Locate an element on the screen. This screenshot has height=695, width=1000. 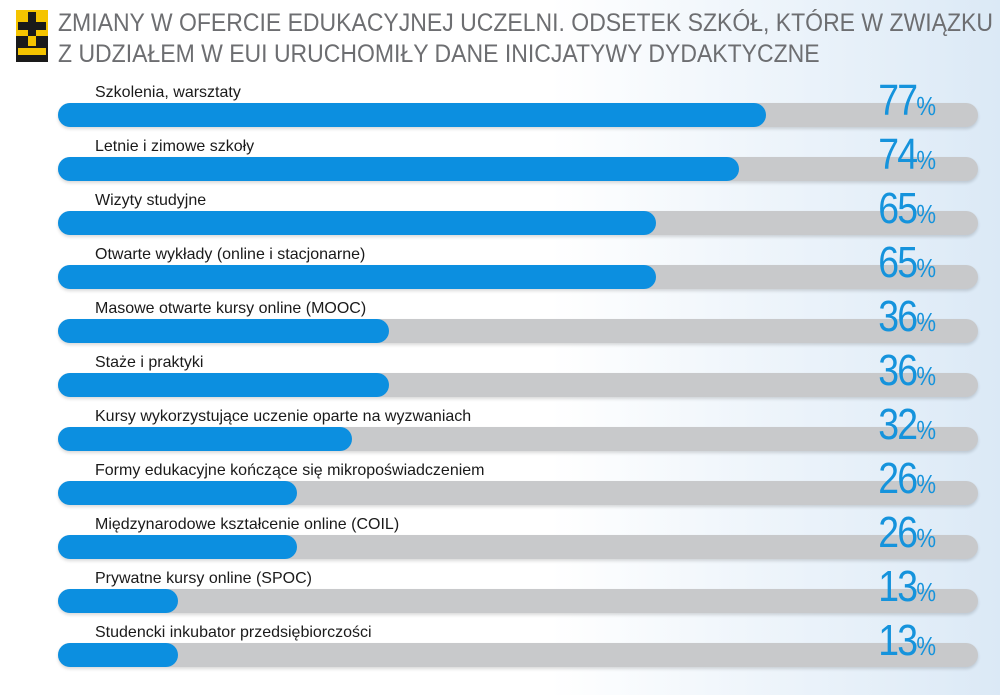
bar-label: Szkolenia, warsztaty is located at coordinates (168, 92).